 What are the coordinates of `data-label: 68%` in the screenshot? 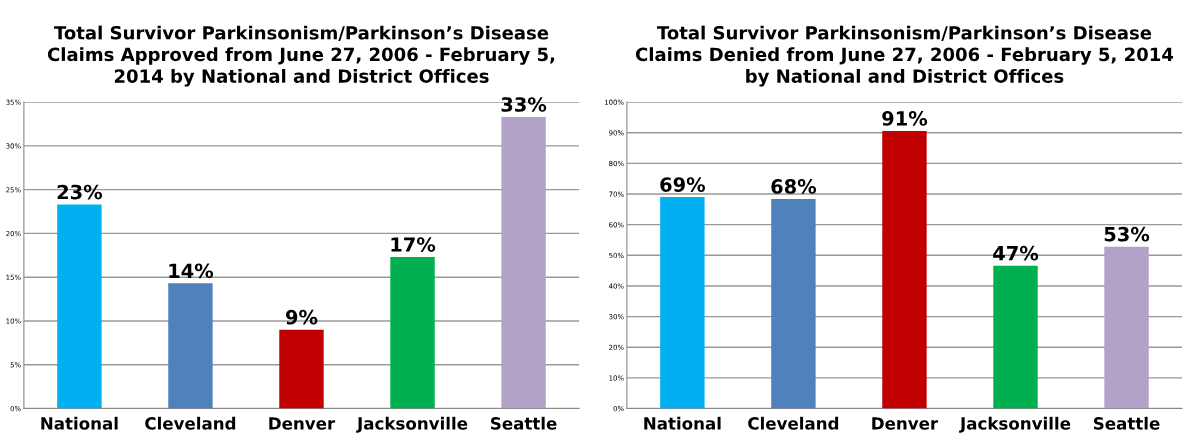 It's located at (794, 186).